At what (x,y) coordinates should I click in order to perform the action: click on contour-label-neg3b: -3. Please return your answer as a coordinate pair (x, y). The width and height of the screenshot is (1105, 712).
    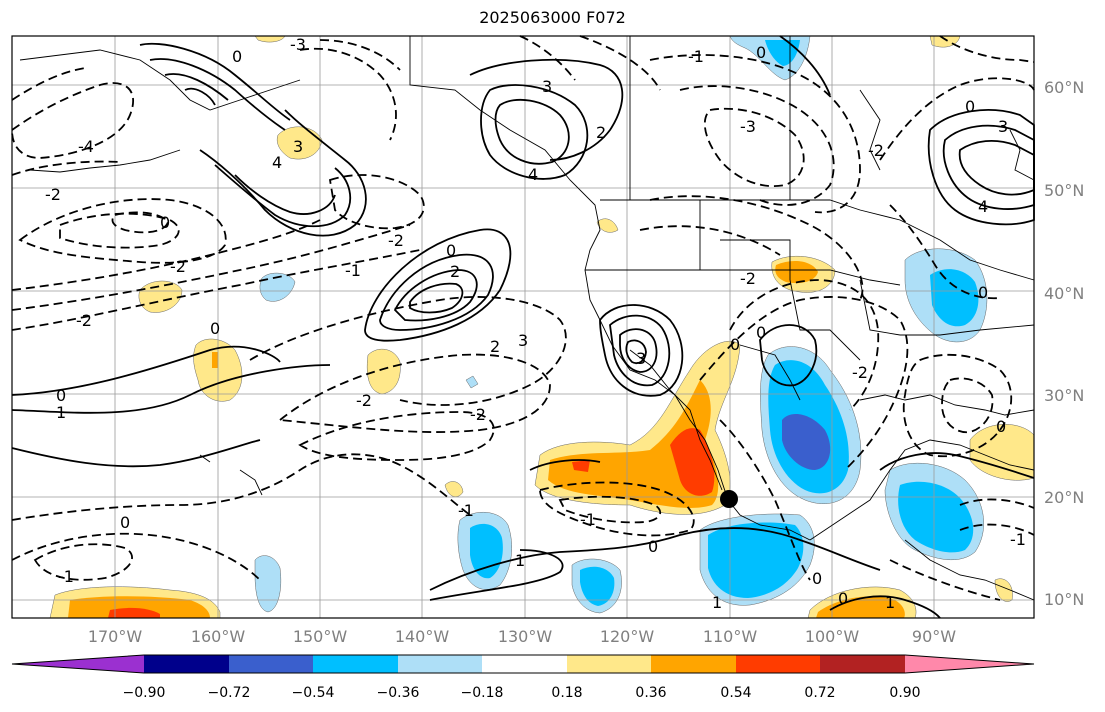
    Looking at the image, I should click on (748, 126).